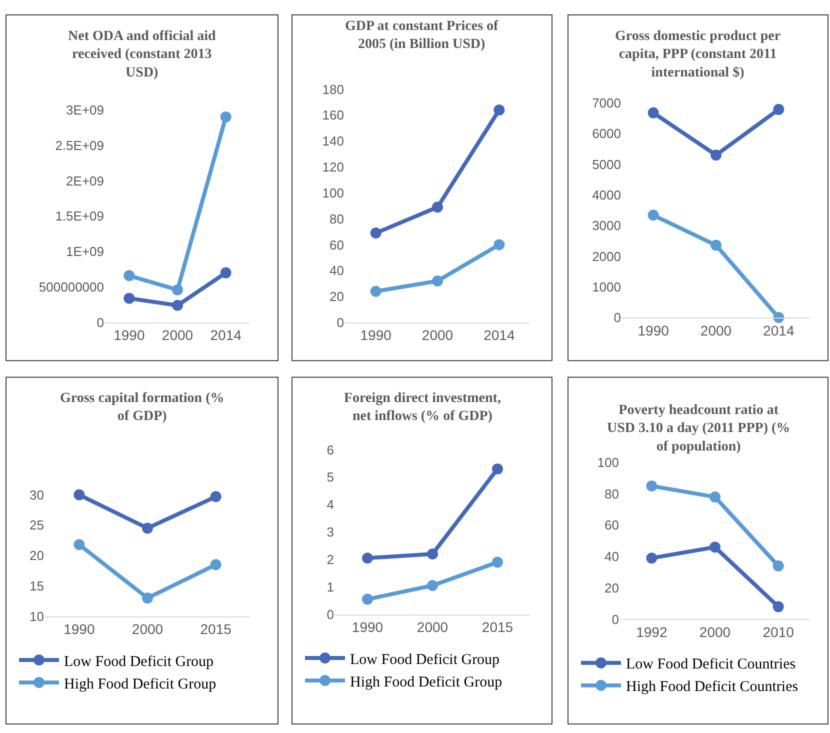 Image resolution: width=830 pixels, height=733 pixels. I want to click on y-tick-label: 2.5E+09, so click(79, 145).